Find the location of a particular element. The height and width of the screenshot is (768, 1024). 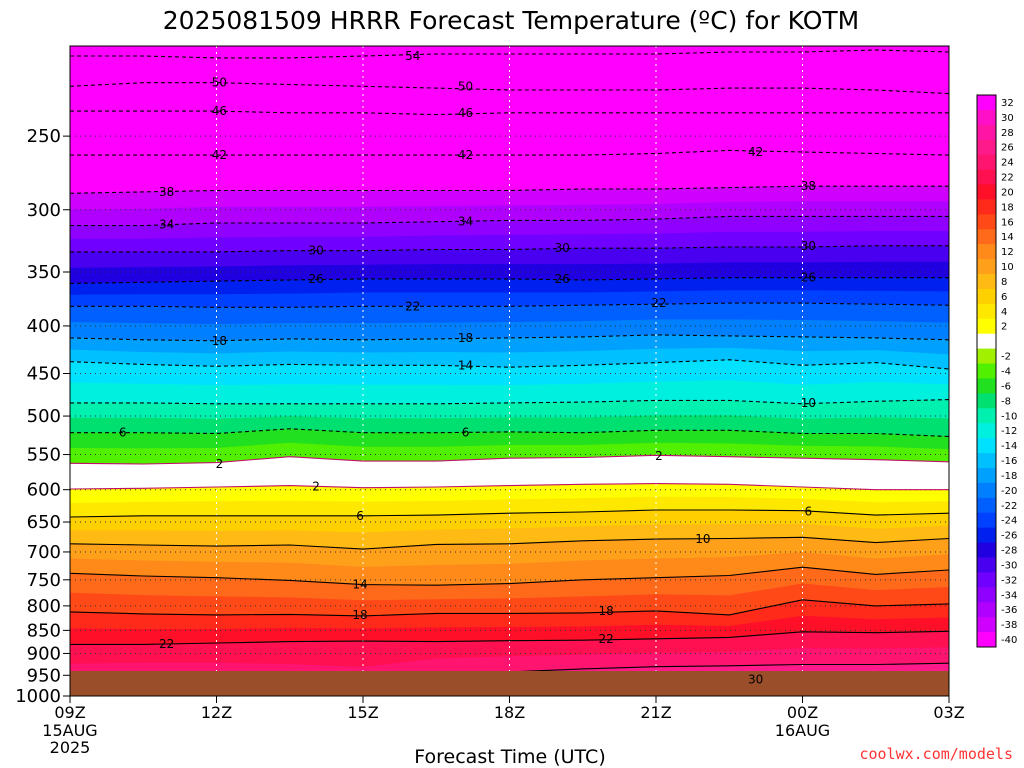

color-scale-label: 28 is located at coordinates (1007, 133).